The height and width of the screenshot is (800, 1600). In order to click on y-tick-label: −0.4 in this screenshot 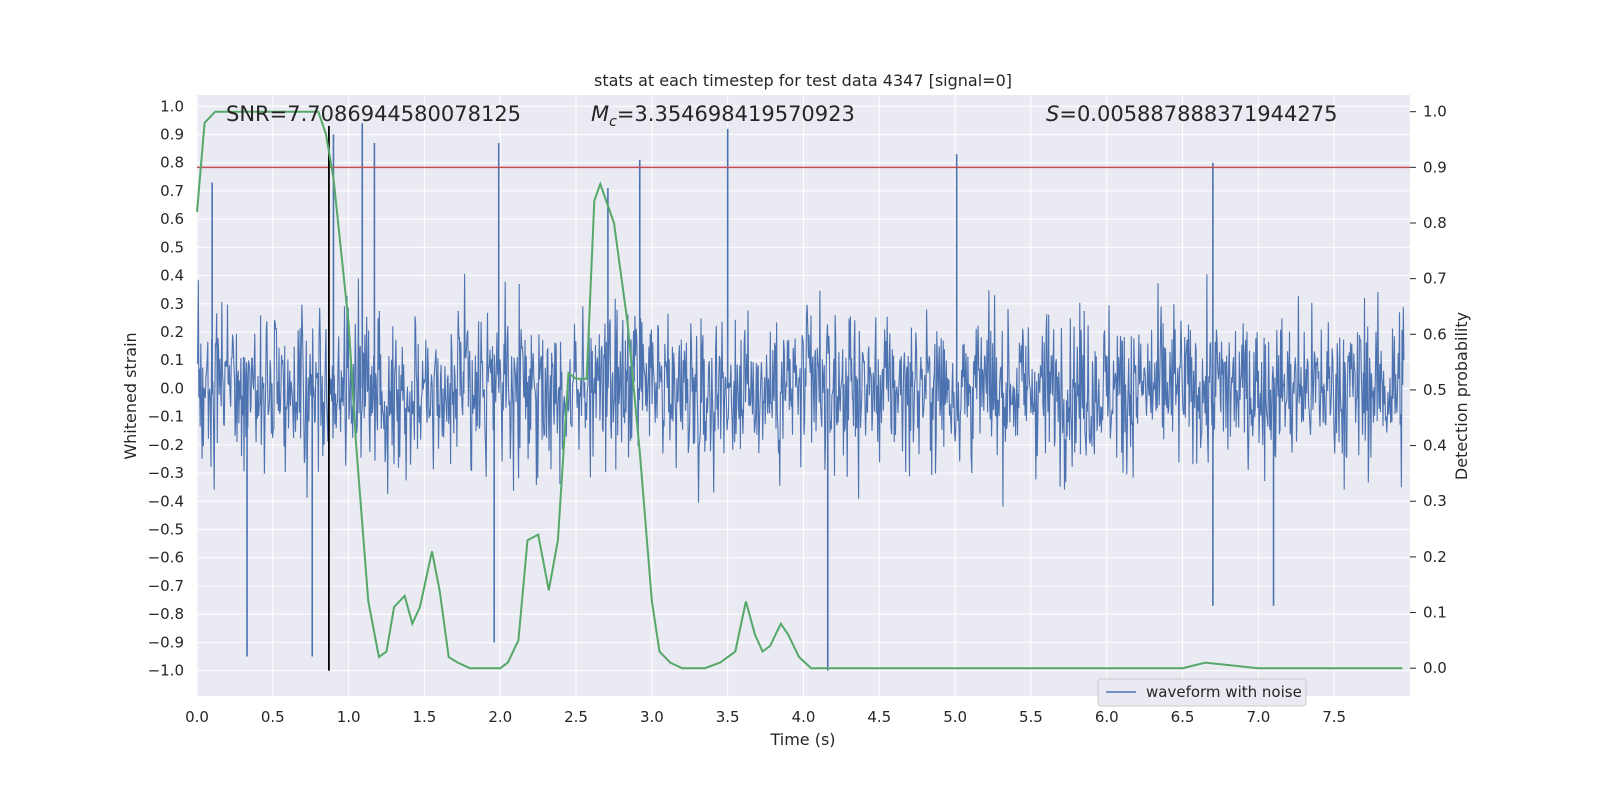, I will do `click(166, 501)`.